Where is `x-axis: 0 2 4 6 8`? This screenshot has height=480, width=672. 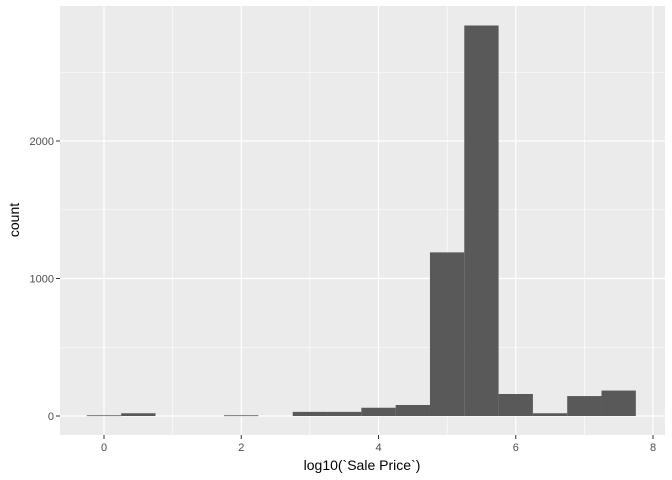
x-axis: 0 2 4 6 8 is located at coordinates (378, 444).